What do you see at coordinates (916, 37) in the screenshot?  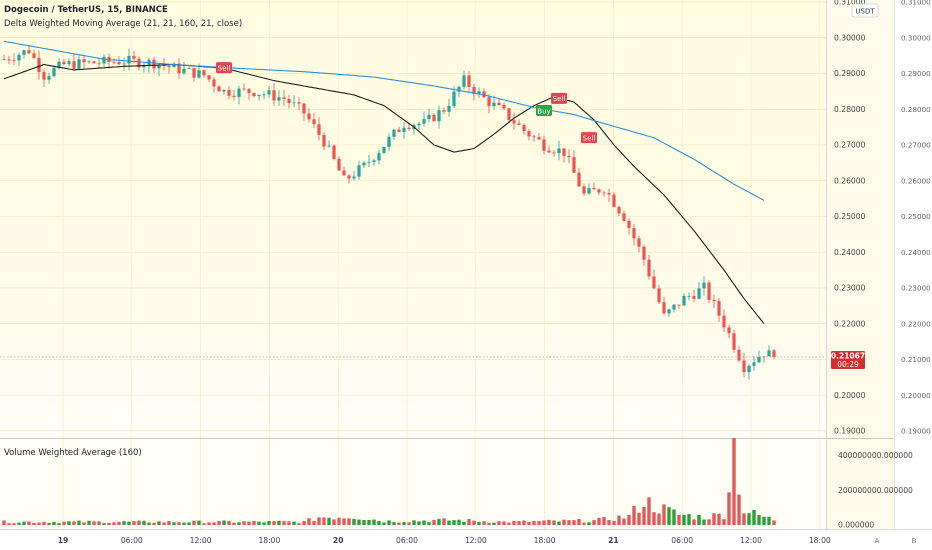 I see `overlay-tick-label: 0.30000` at bounding box center [916, 37].